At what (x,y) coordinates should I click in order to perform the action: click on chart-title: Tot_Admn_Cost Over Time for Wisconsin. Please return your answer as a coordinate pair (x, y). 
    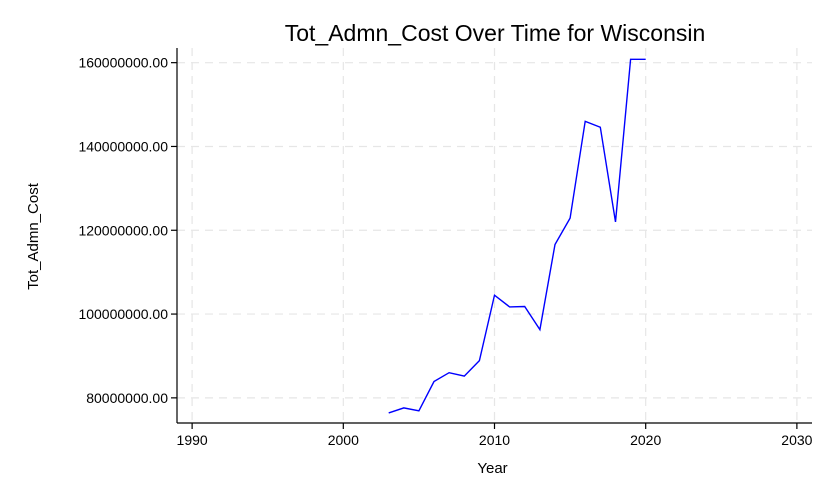
    Looking at the image, I should click on (495, 33).